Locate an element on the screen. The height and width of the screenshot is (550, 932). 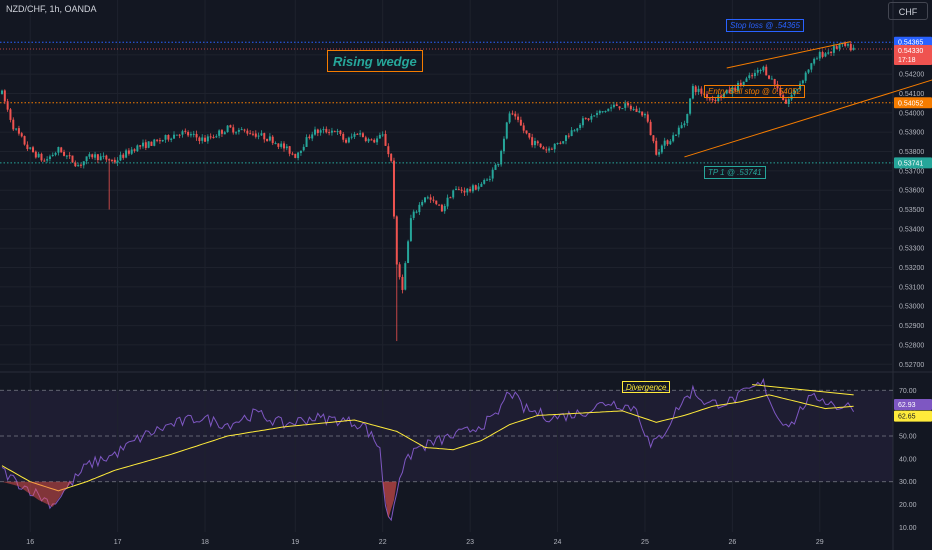
countdown-label: 17:18 is located at coordinates (907, 60).